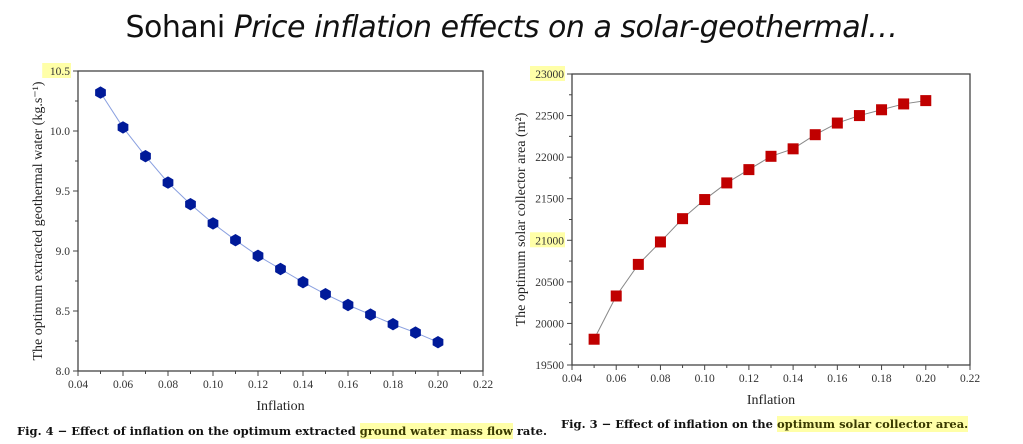 The image size is (1023, 444). Describe the element at coordinates (872, 424) in the screenshot. I see `fig3-caption-highlight: optimum solar collector area.` at that location.